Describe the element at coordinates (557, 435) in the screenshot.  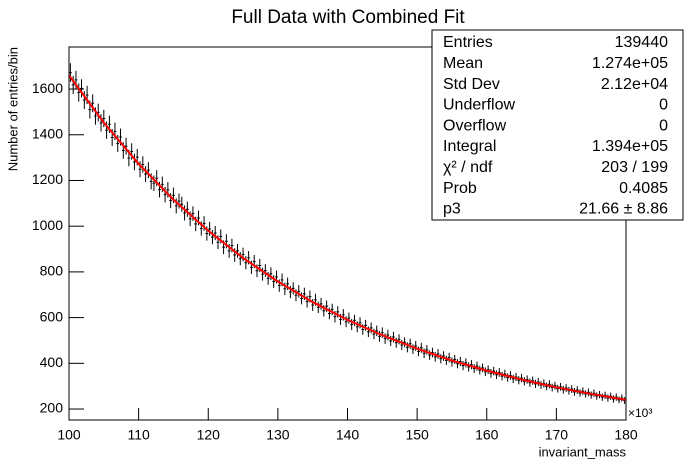
I see `x-tick-label: 170` at that location.